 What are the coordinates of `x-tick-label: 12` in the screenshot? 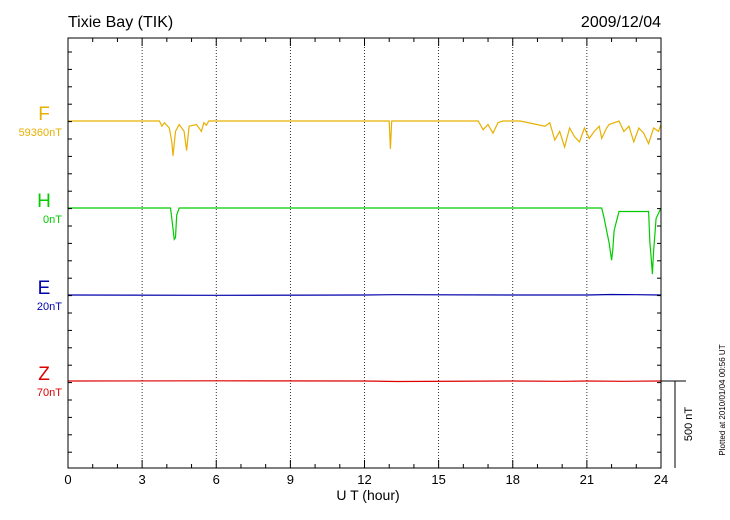 It's located at (364, 479).